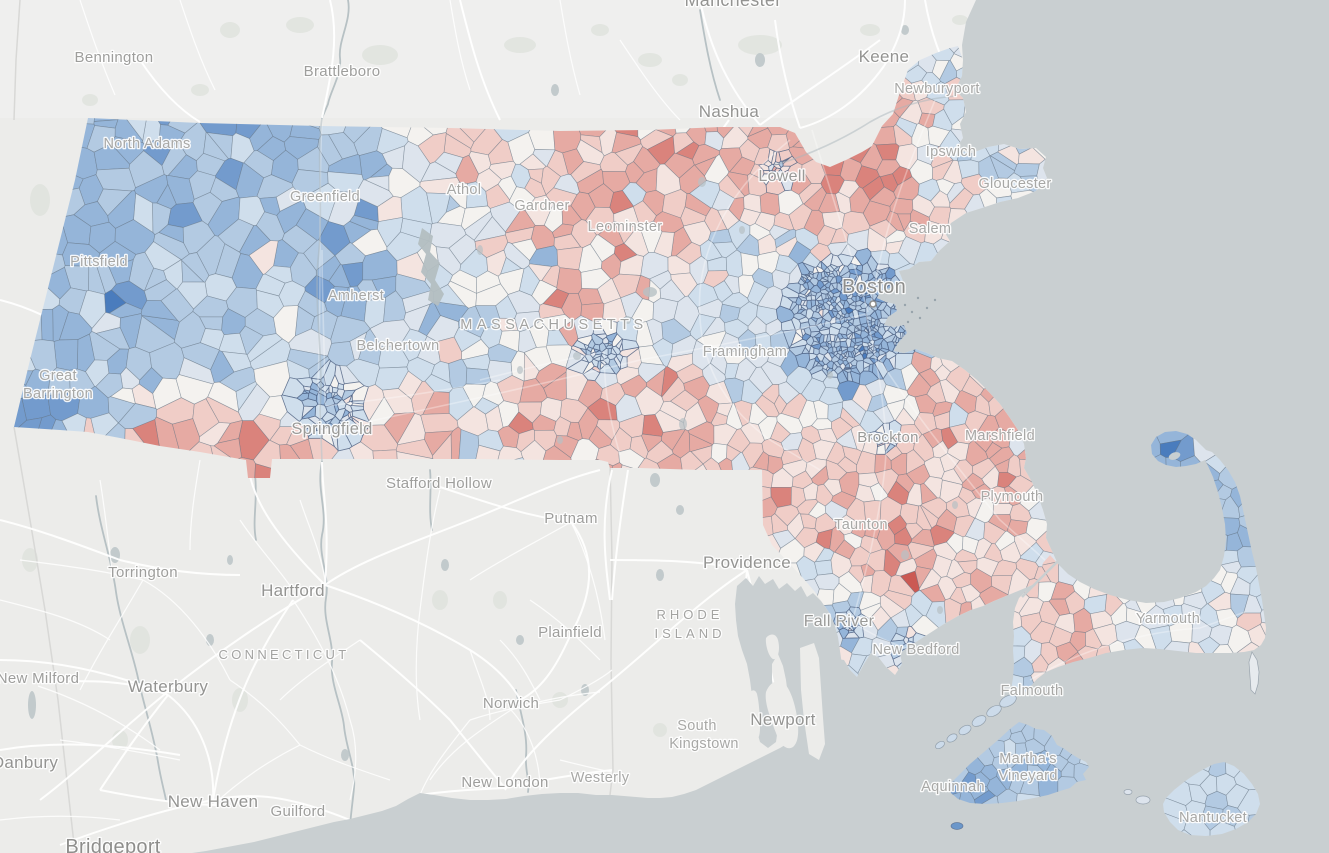 The height and width of the screenshot is (853, 1329). Describe the element at coordinates (600, 778) in the screenshot. I see `svg-text: Westerly` at that location.